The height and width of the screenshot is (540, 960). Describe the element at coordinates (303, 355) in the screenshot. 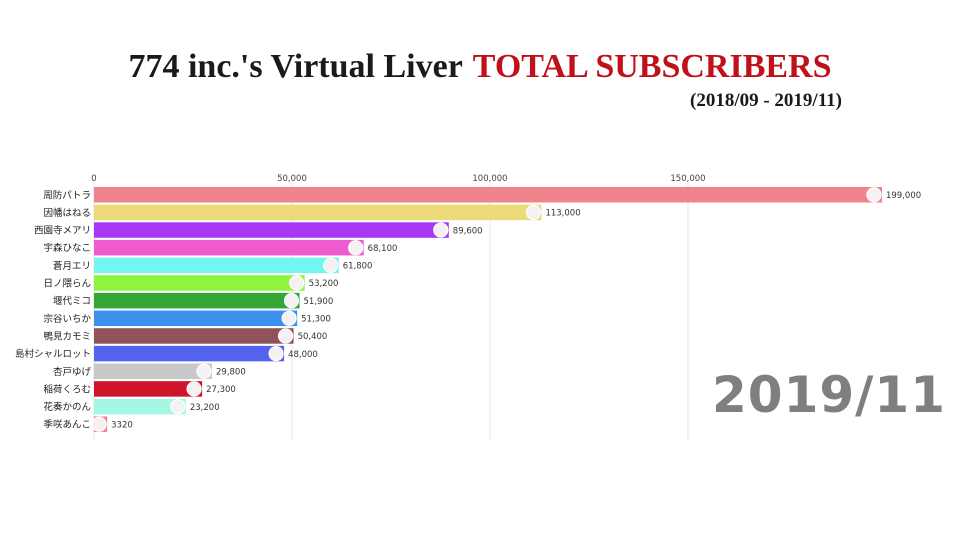

I see `bar-value-label: 48,000` at that location.